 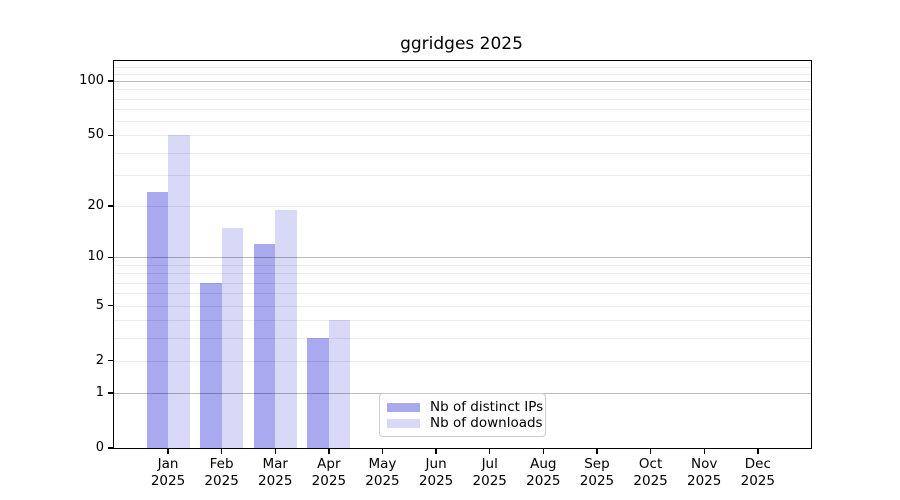 I want to click on bar-jan-downloads, so click(x=179, y=291).